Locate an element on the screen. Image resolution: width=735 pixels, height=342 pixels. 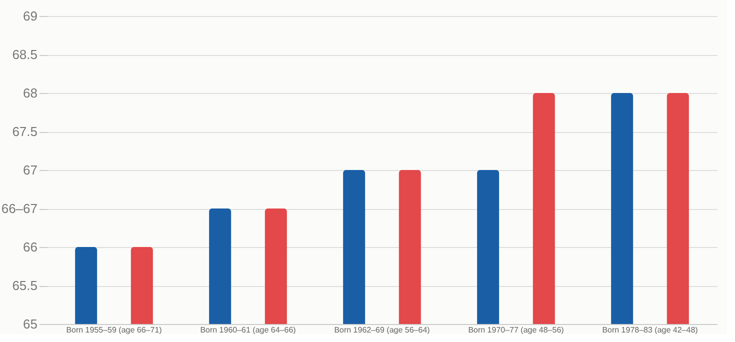
y-tick-label: 65 is located at coordinates (30, 324).